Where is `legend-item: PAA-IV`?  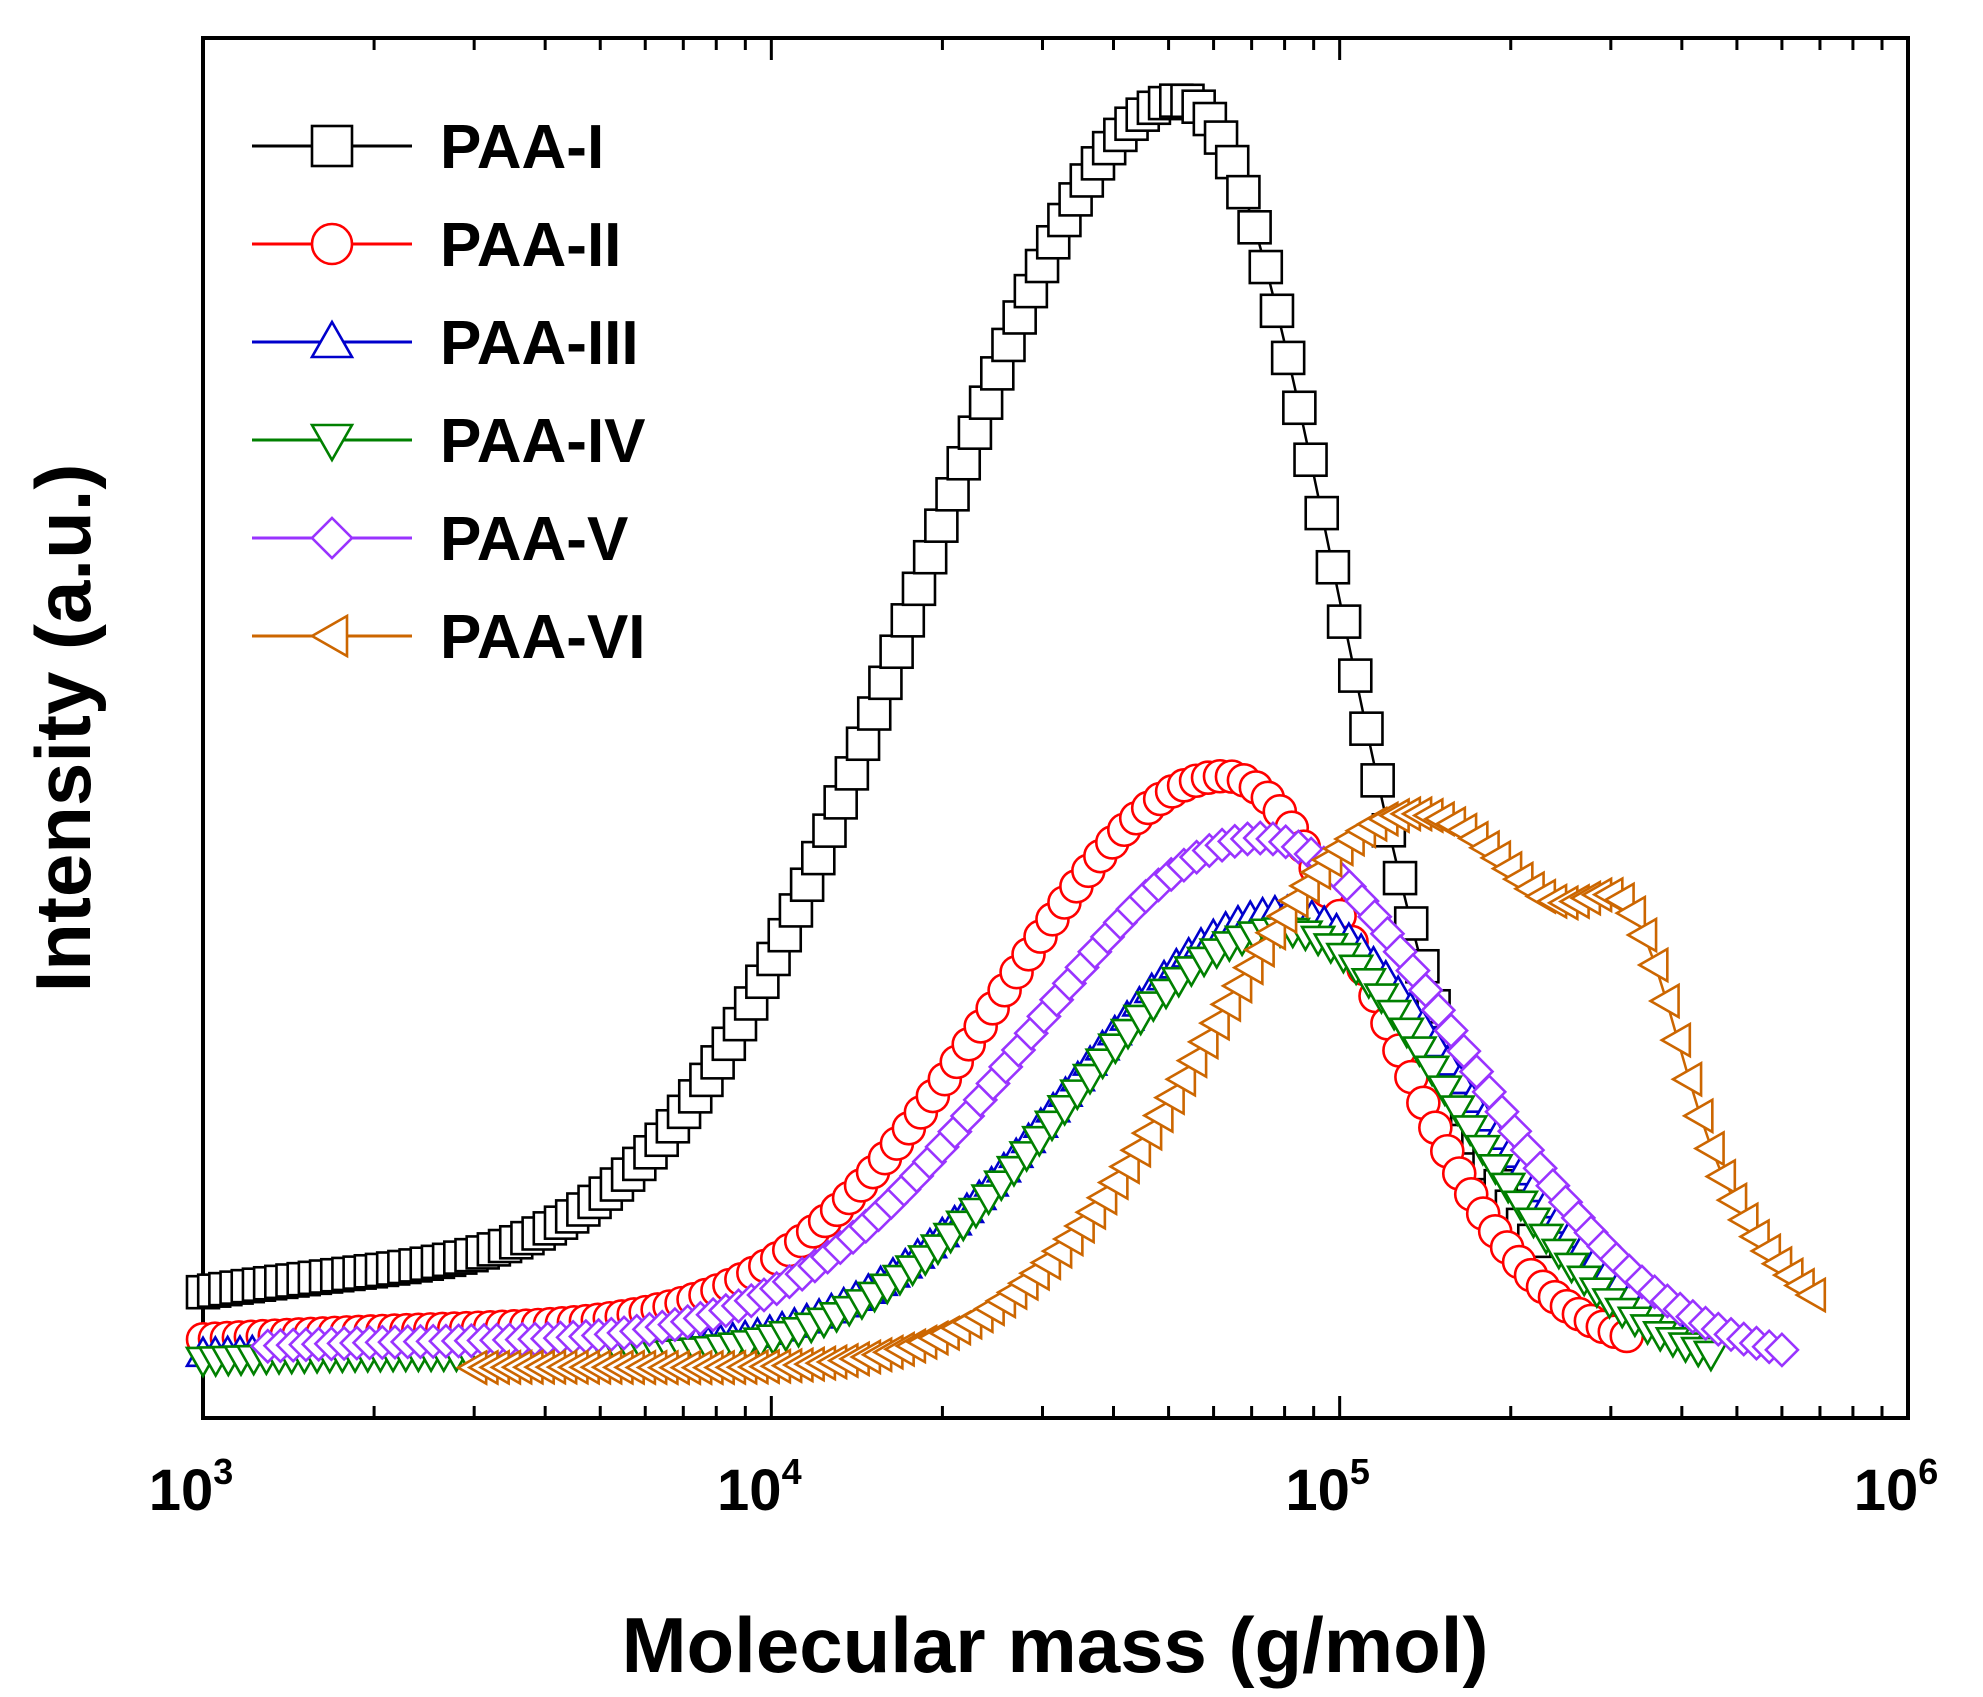 legend-item: PAA-IV is located at coordinates (449, 441).